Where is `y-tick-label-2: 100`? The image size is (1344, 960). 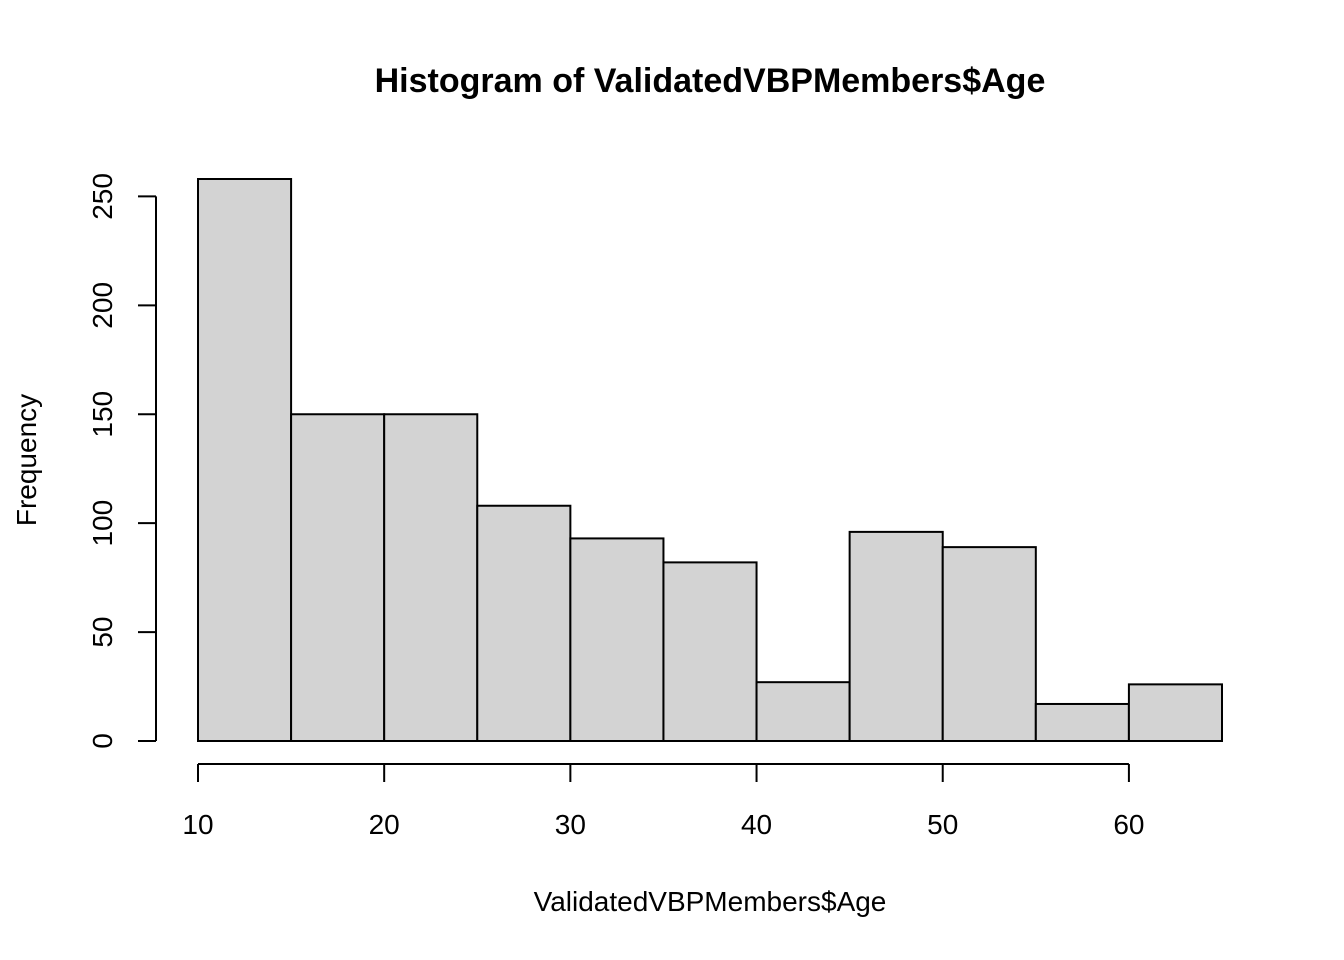
y-tick-label-2: 100 is located at coordinates (102, 523).